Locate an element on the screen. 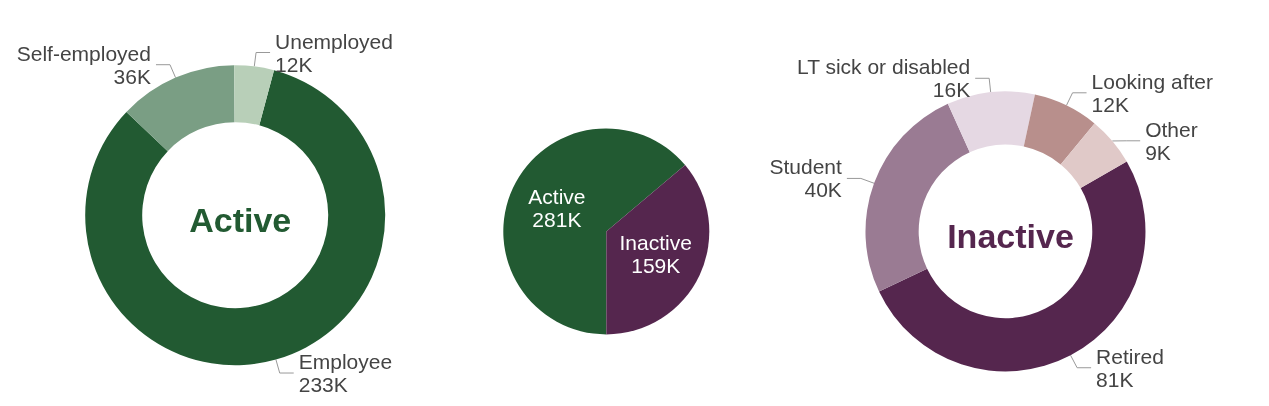 Image resolution: width=1269 pixels, height=406 pixels. slice-label: Looking after is located at coordinates (1152, 81).